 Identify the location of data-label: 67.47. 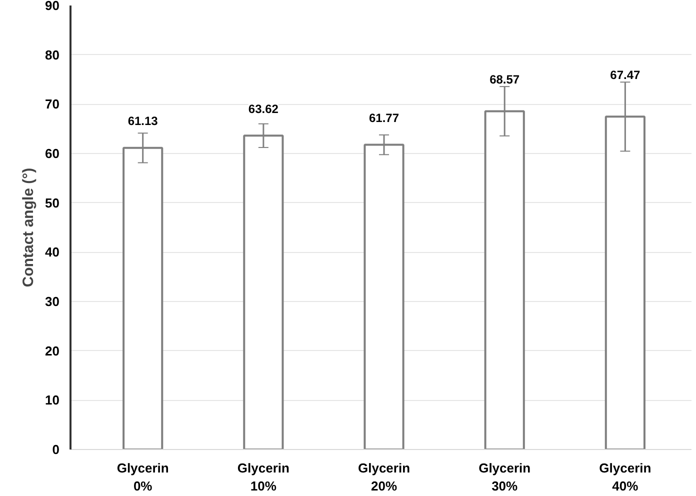
(625, 75).